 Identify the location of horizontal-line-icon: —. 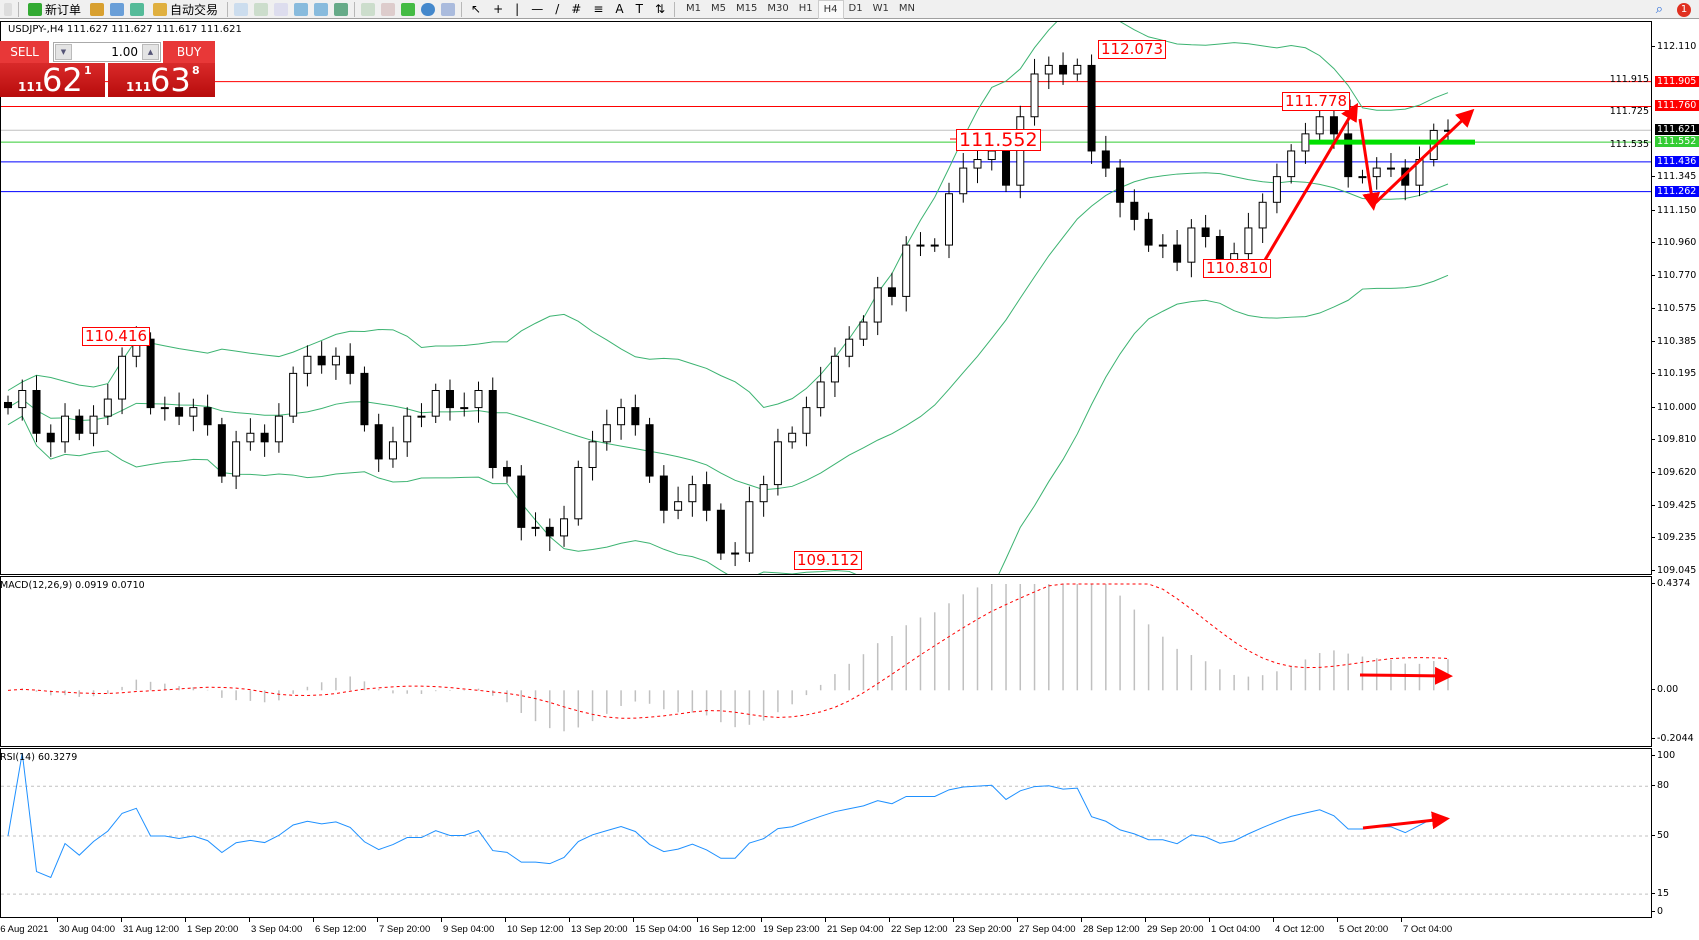
(537, 9).